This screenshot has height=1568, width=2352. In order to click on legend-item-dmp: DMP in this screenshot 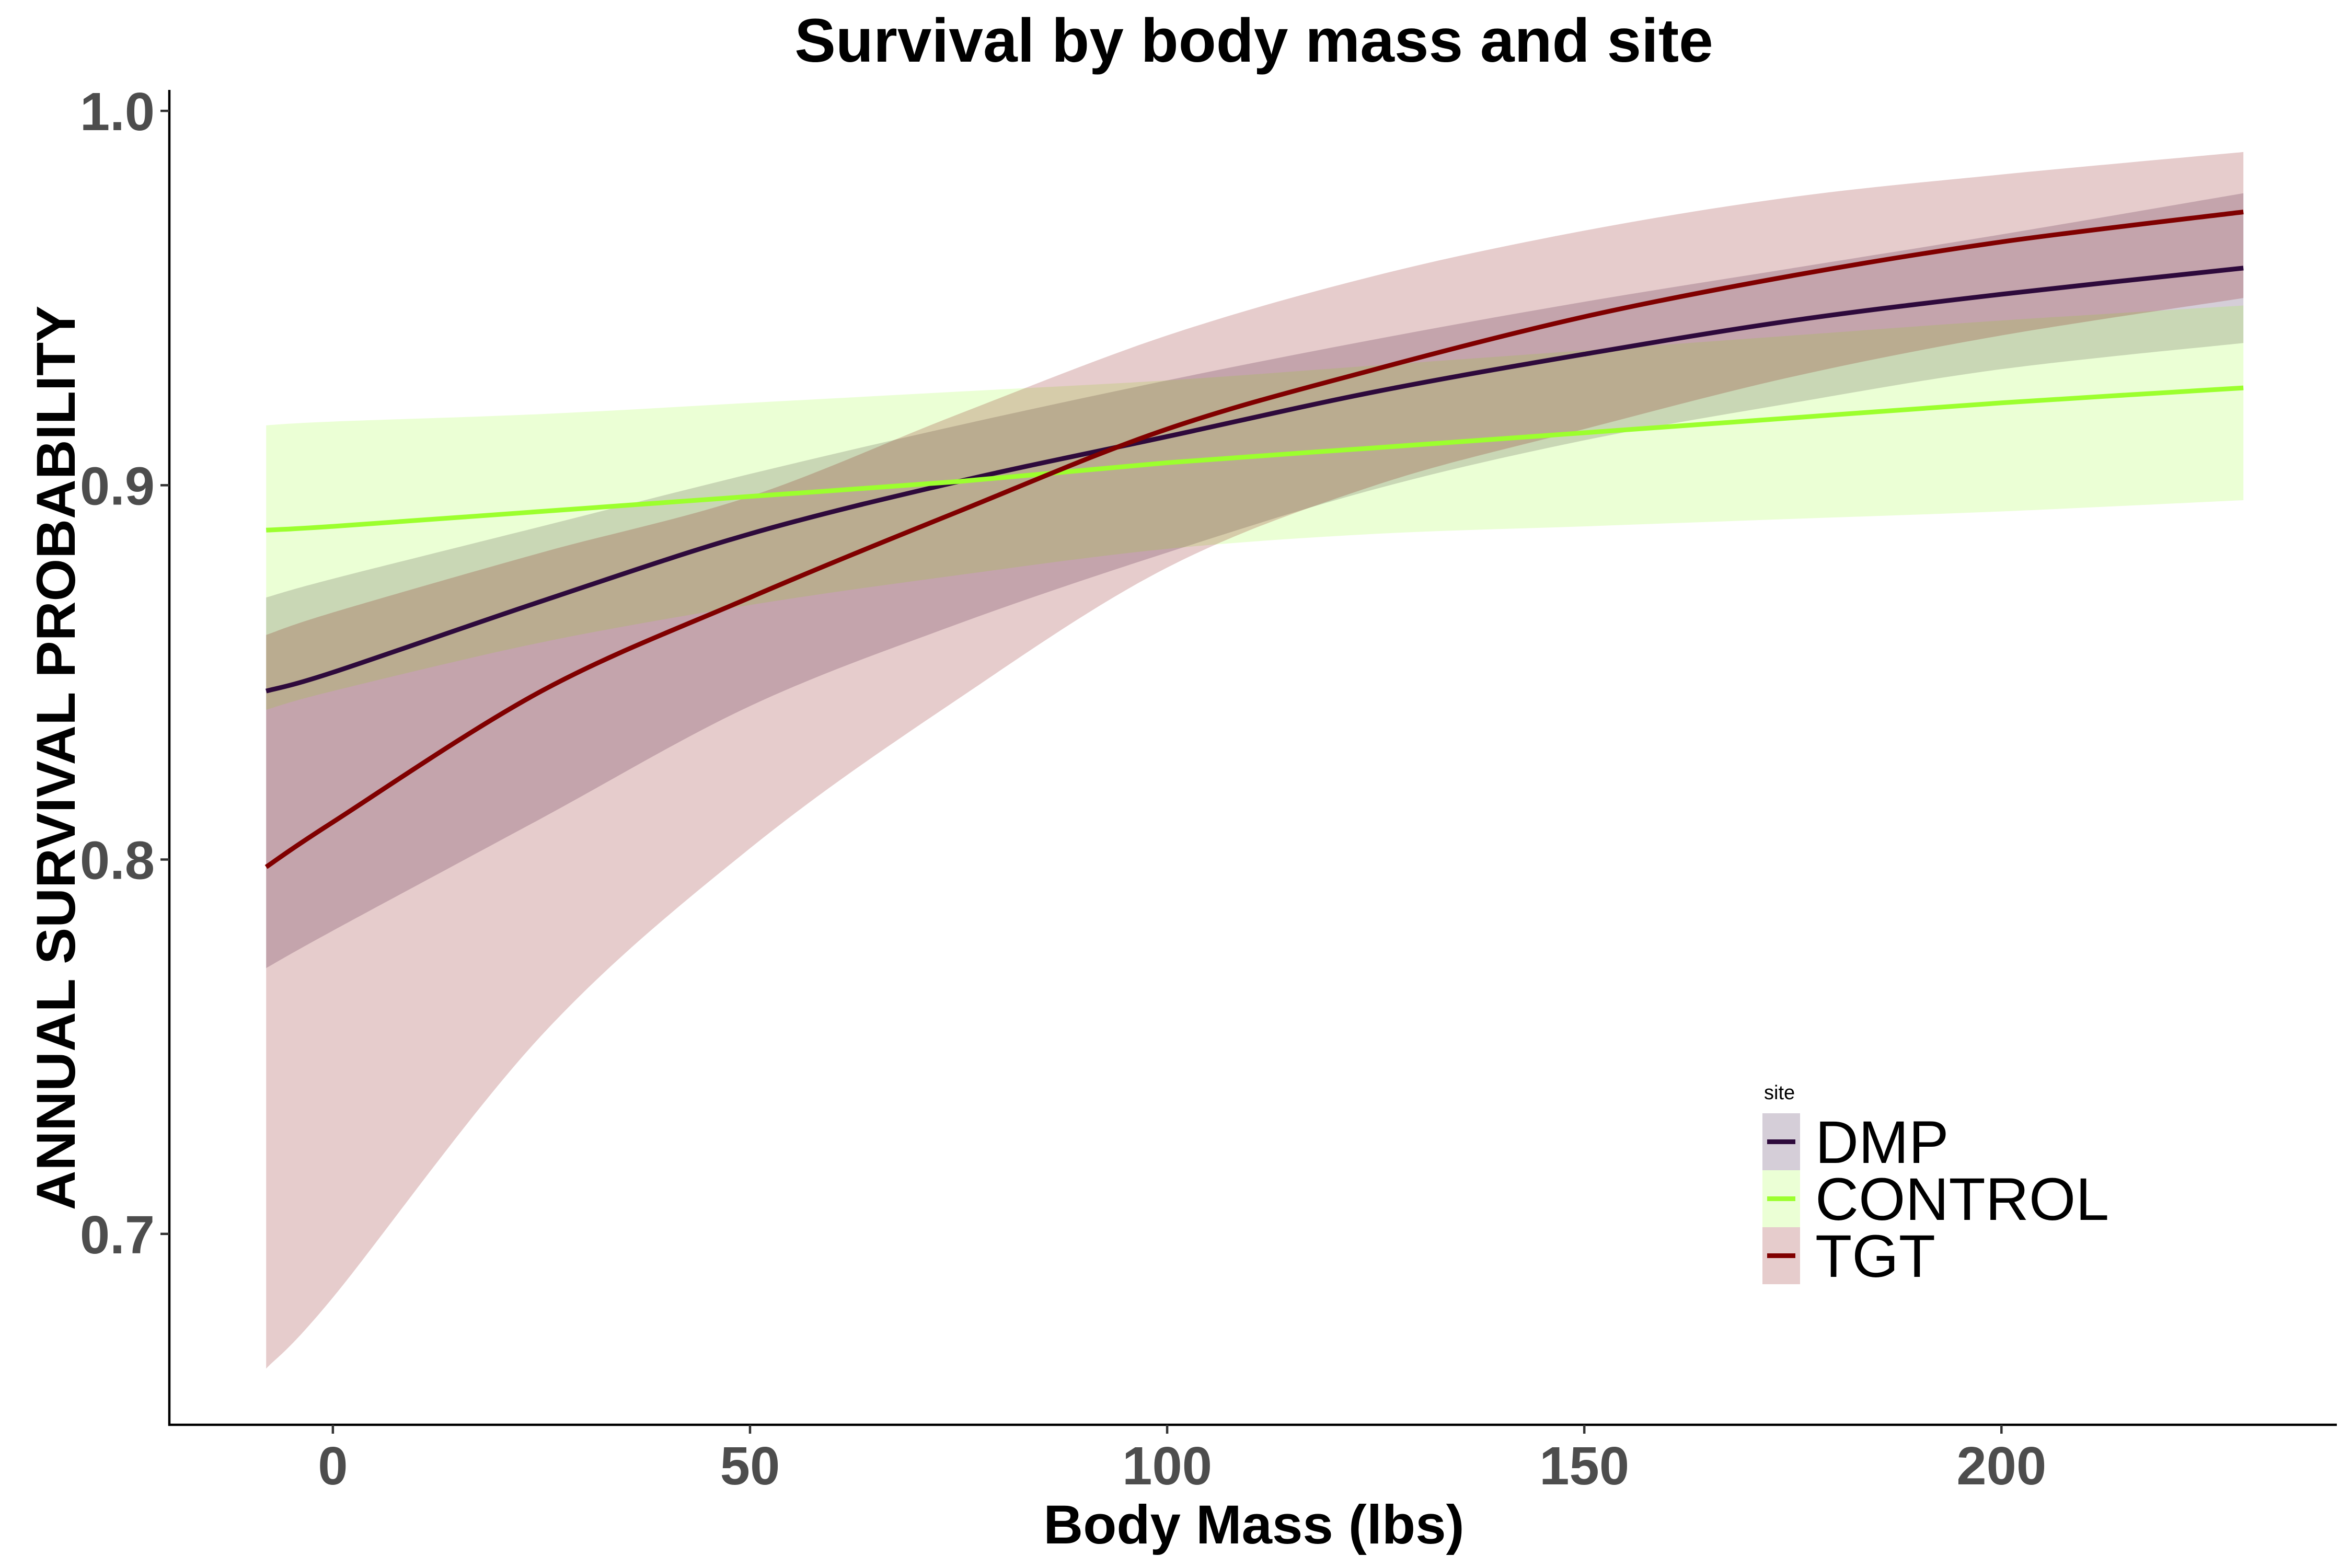, I will do `click(1855, 1142)`.